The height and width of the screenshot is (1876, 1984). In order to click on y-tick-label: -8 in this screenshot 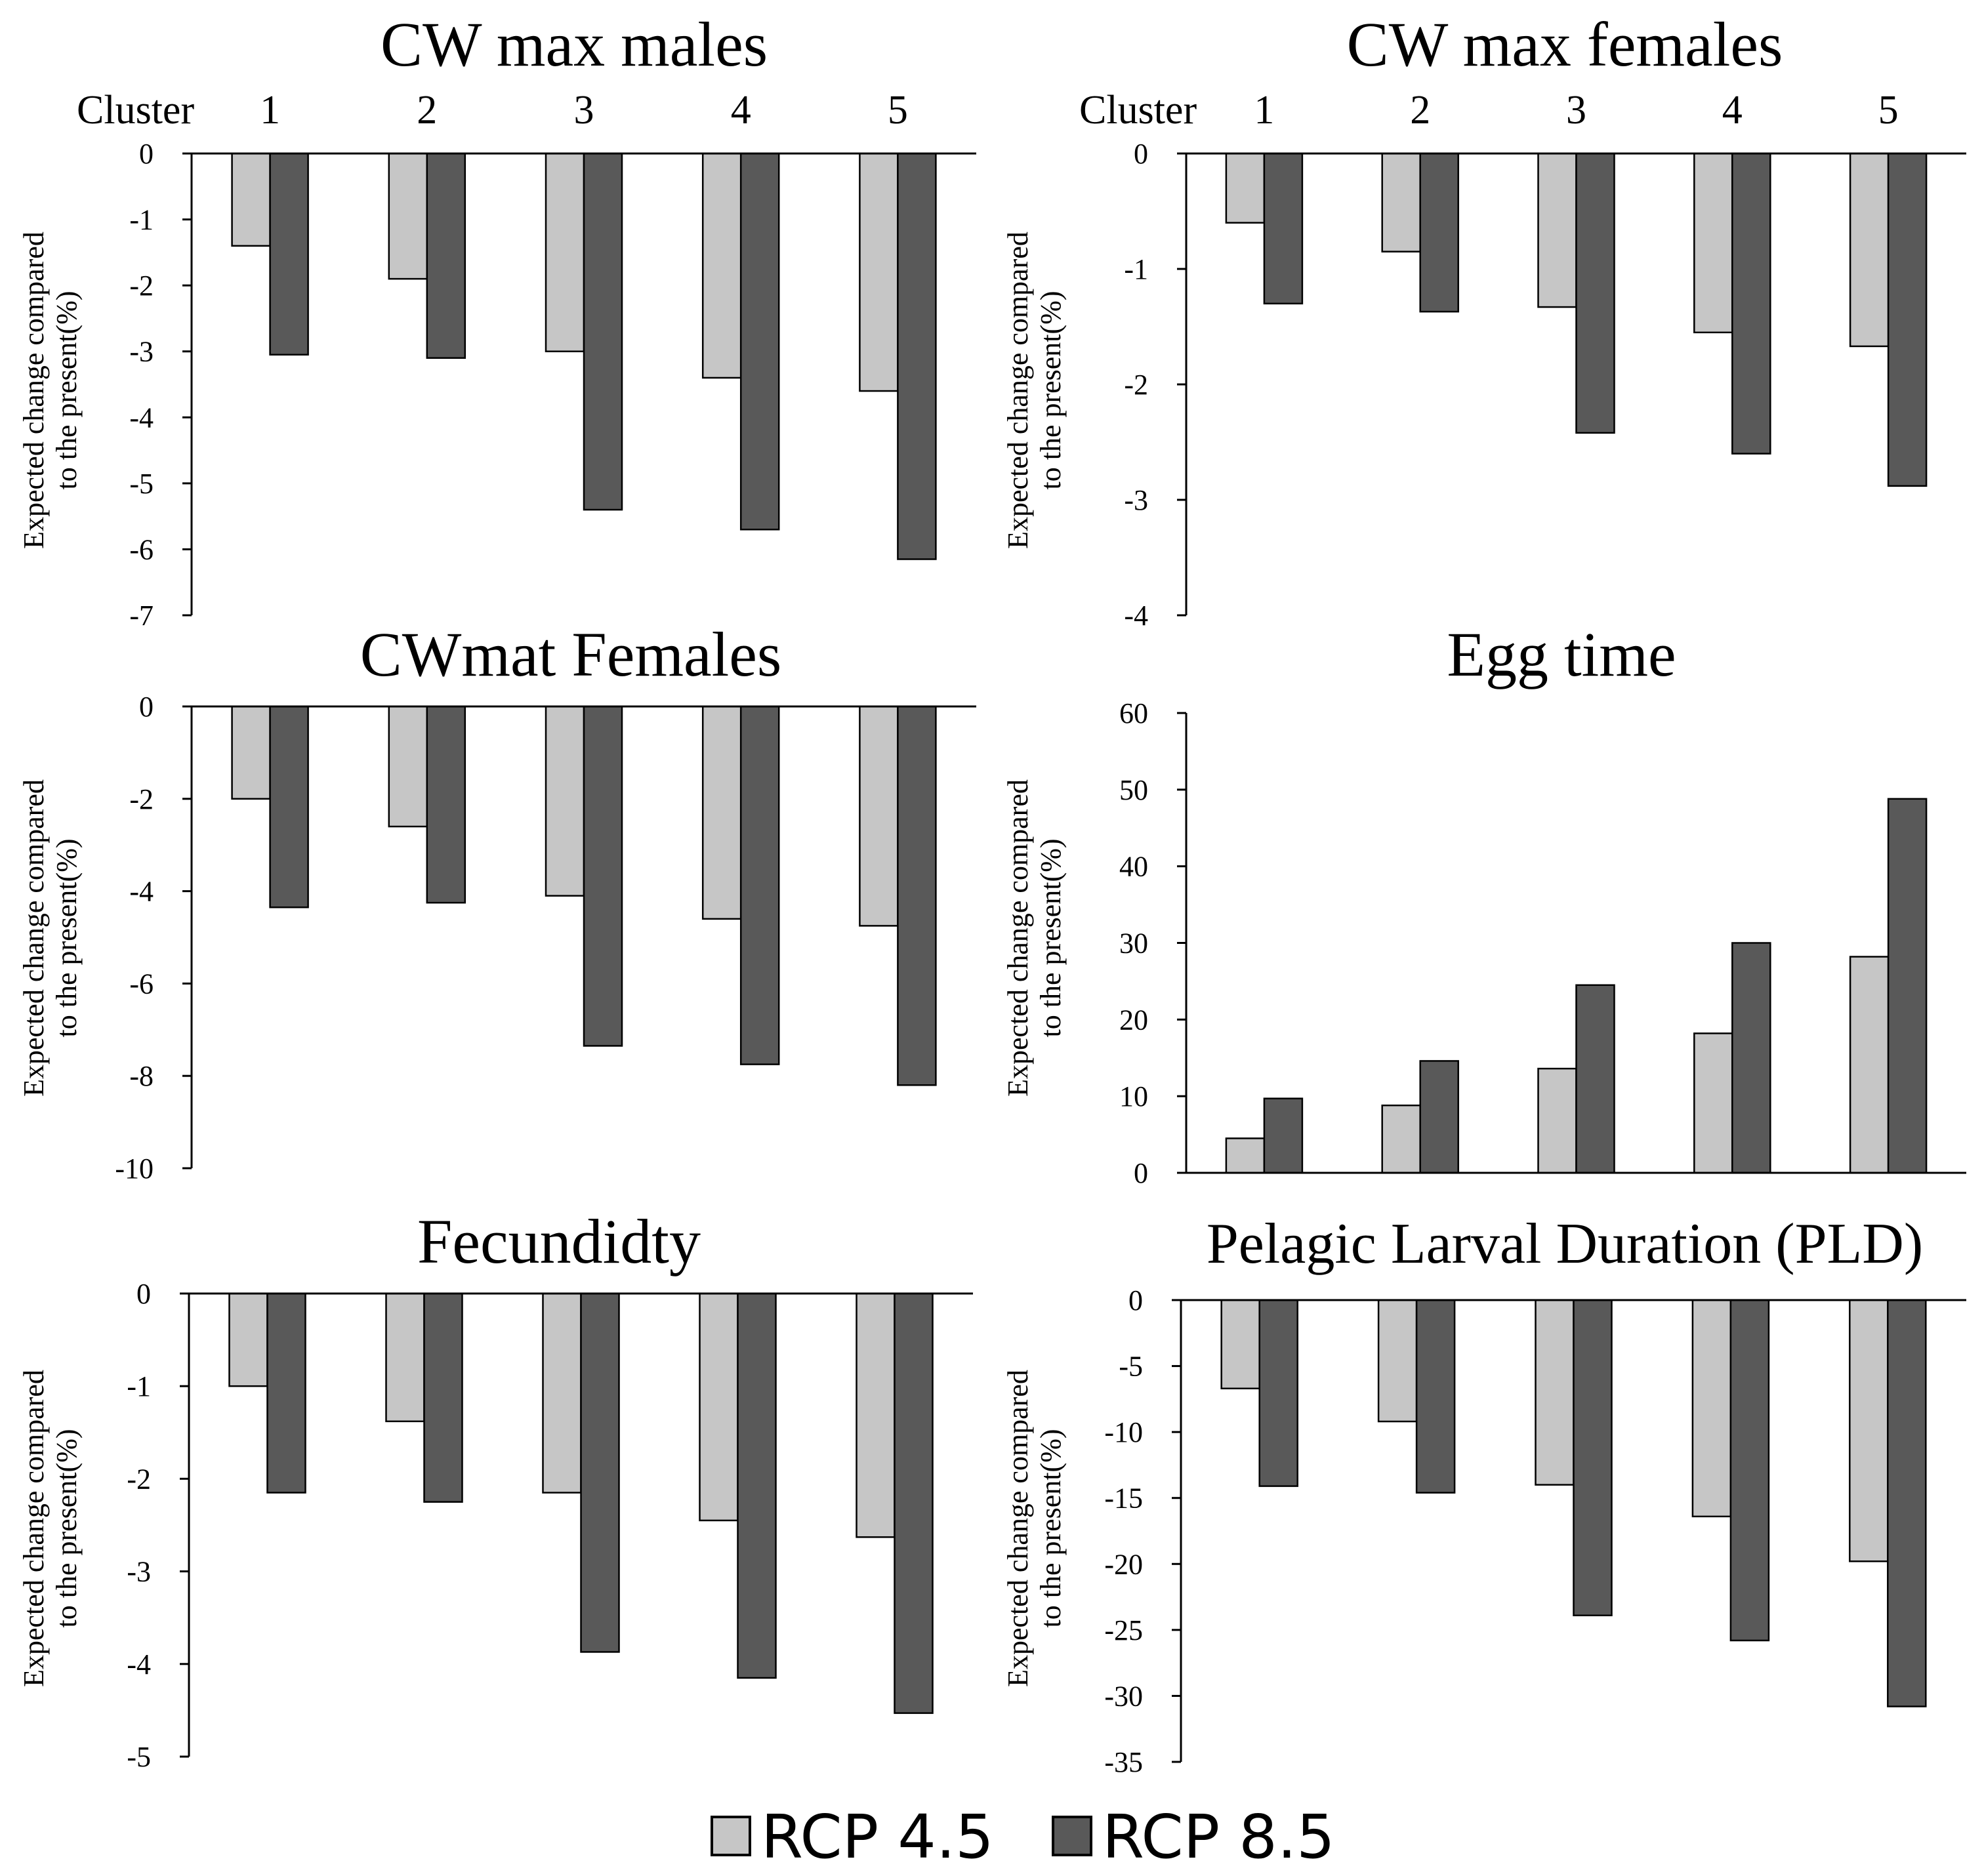, I will do `click(141, 1076)`.